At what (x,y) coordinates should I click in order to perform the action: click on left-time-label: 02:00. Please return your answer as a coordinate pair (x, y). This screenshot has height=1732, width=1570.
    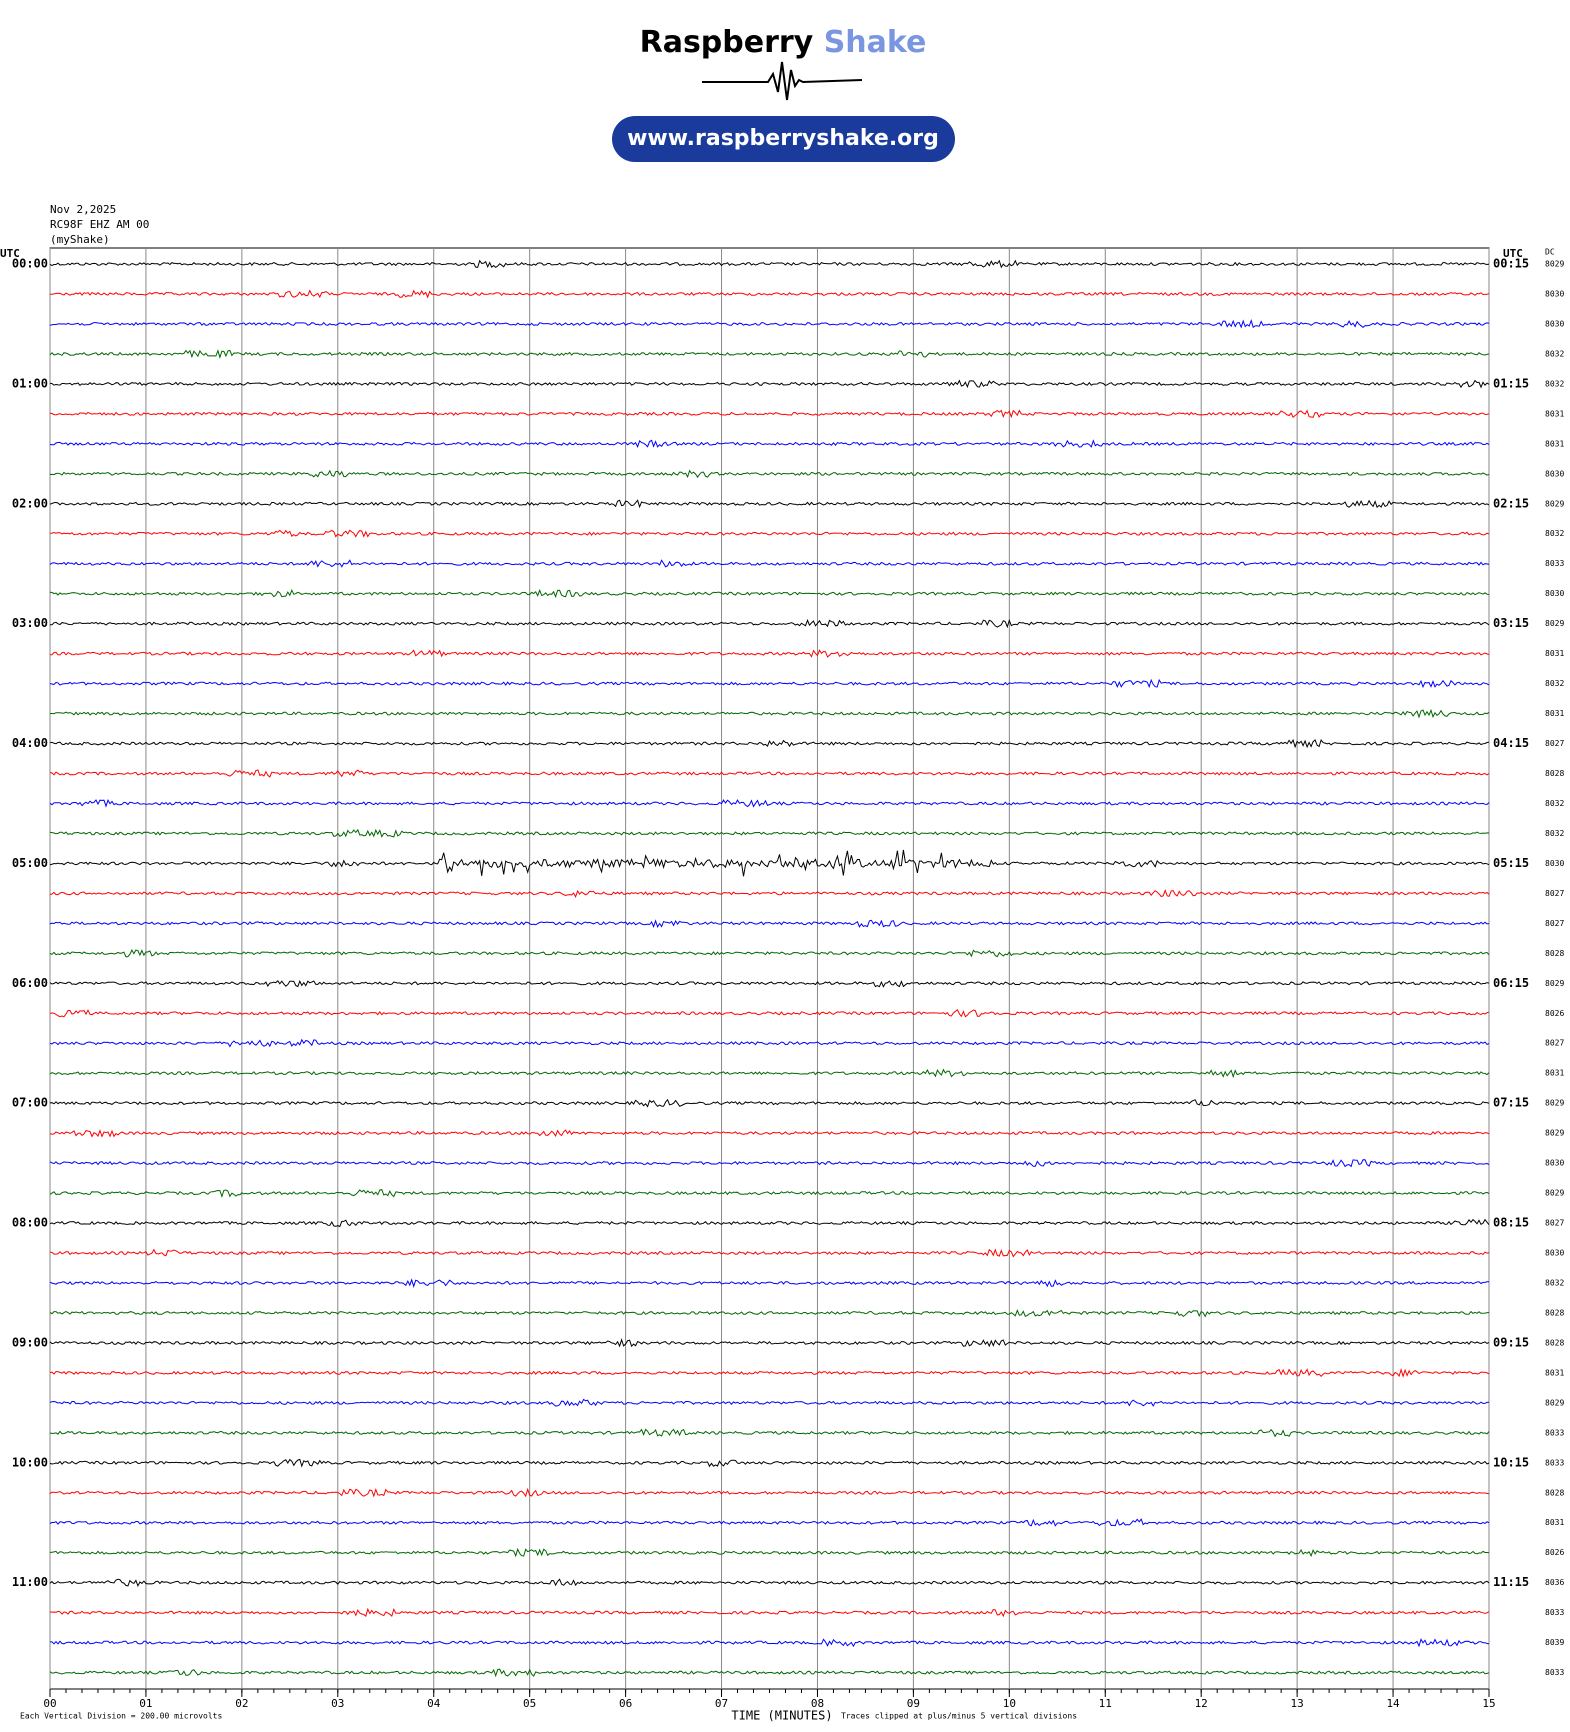
    Looking at the image, I should click on (30, 503).